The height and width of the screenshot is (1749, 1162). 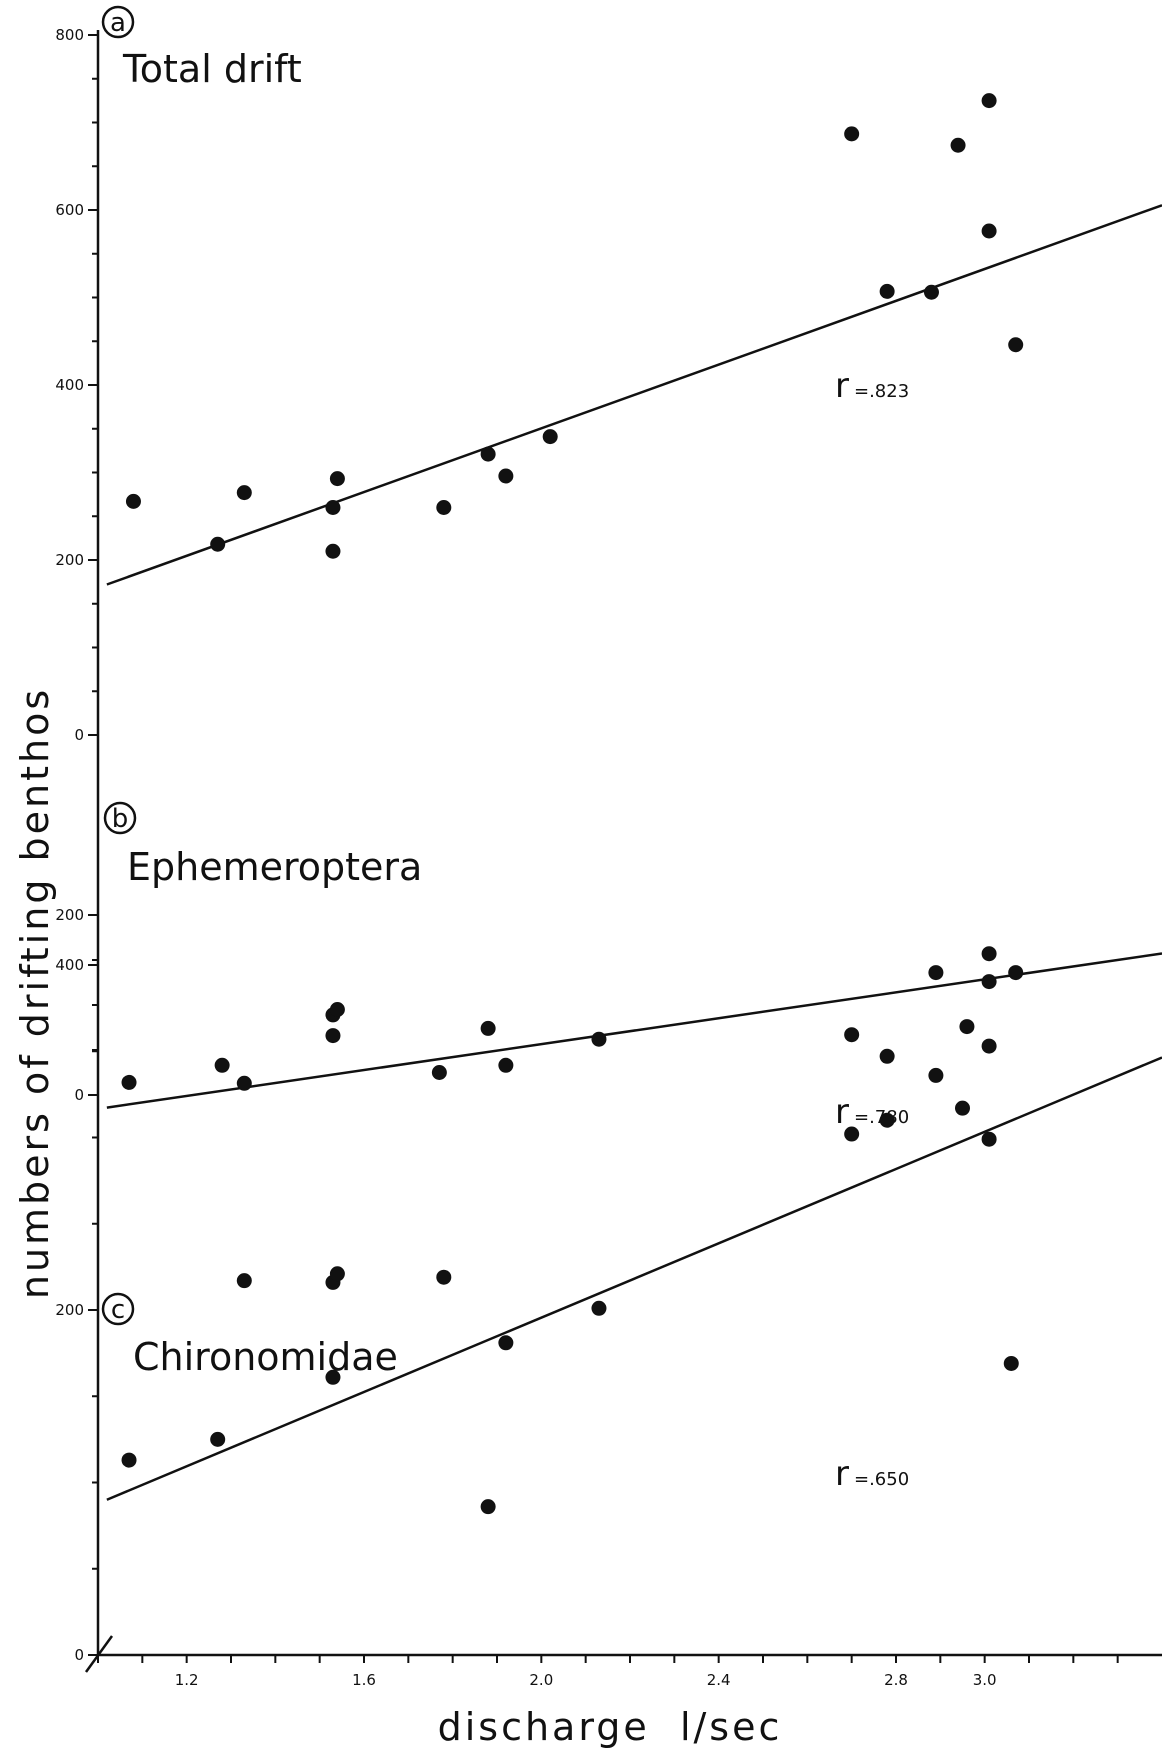 What do you see at coordinates (212, 69) in the screenshot?
I see `panel-title: Total drift` at bounding box center [212, 69].